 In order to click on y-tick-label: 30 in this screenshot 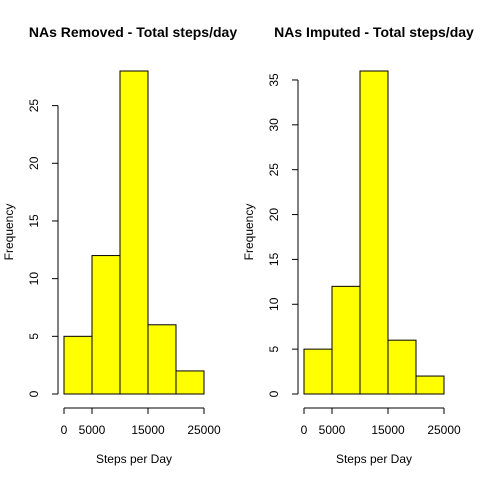, I will do `click(274, 125)`.